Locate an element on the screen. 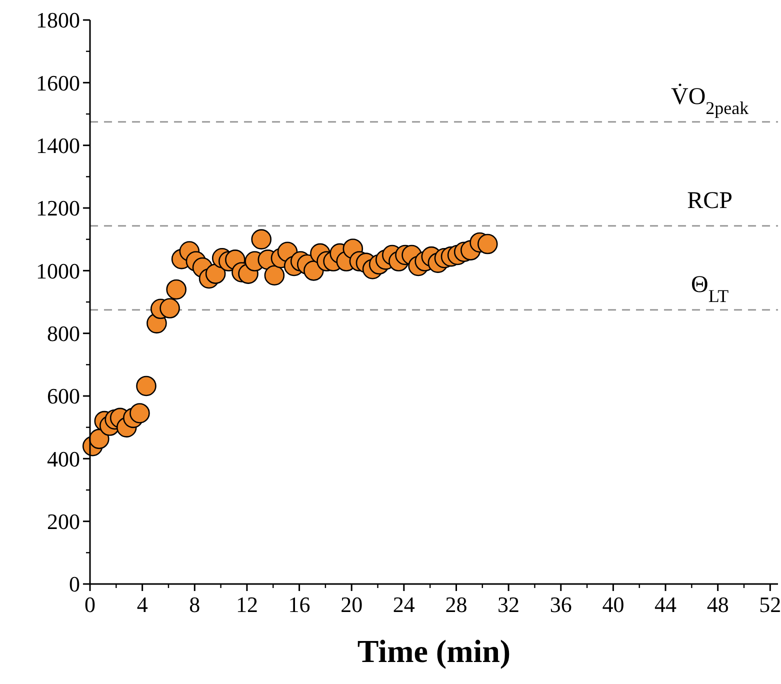  y-tick-label: 1000 is located at coordinates (58, 271).